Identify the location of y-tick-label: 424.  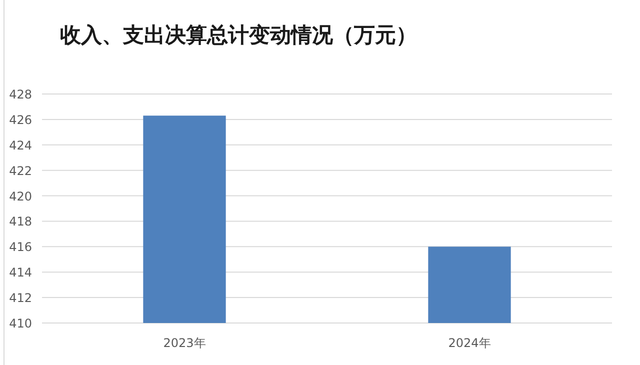
(20, 145).